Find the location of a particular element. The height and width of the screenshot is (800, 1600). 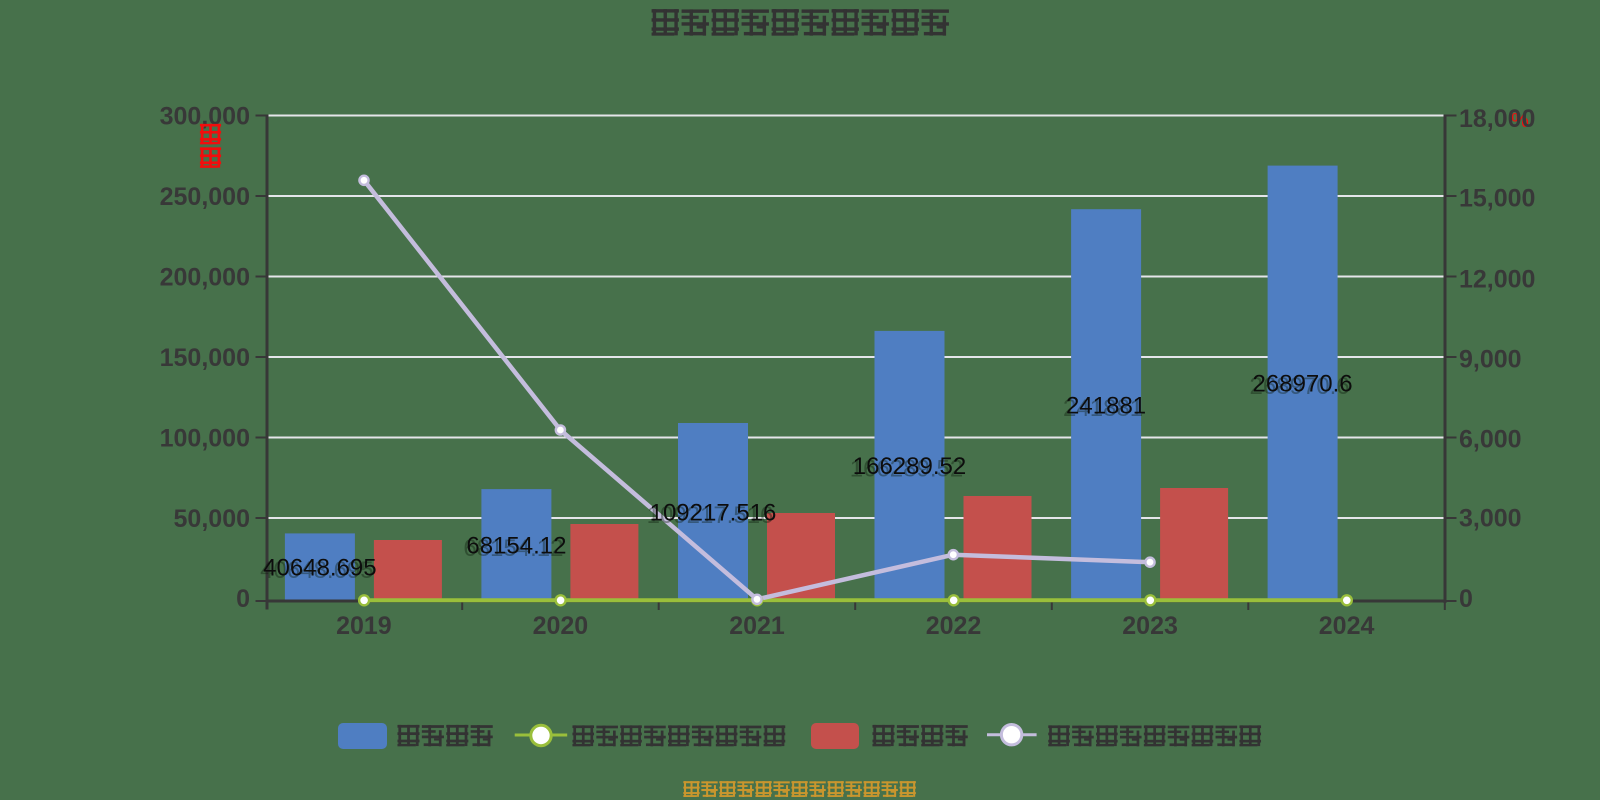

svg-text: 2020 is located at coordinates (561, 626).